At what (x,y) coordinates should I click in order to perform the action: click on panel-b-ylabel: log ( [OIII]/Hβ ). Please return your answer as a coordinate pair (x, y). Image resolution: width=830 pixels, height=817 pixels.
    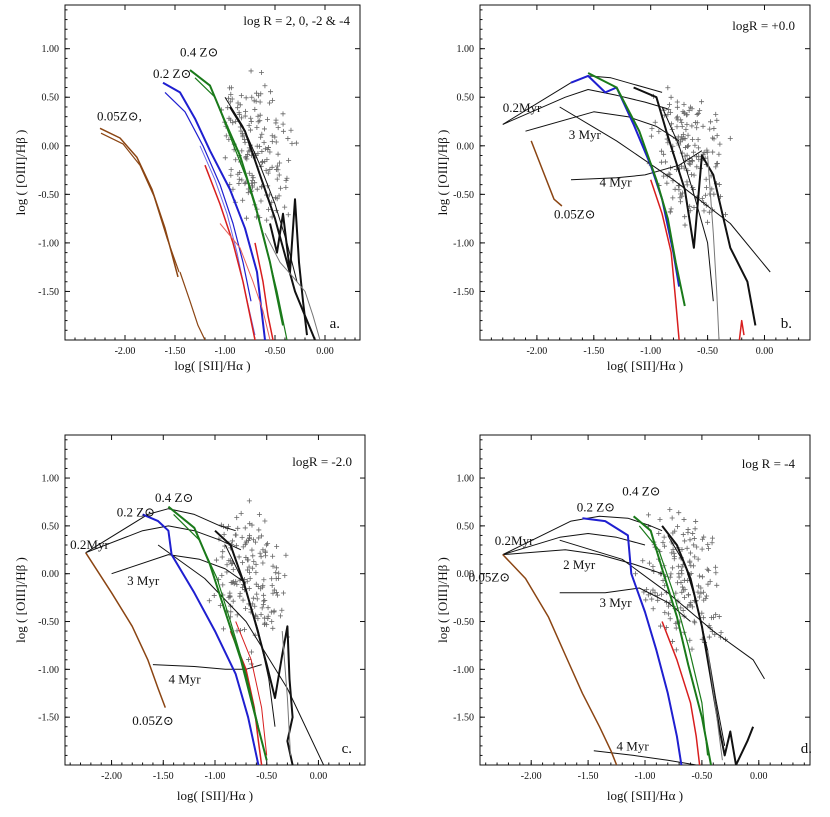
    Looking at the image, I should click on (442, 173).